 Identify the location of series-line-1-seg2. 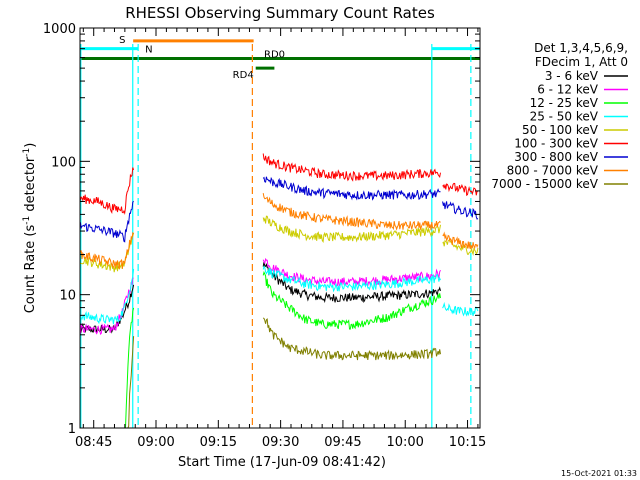
(351, 273).